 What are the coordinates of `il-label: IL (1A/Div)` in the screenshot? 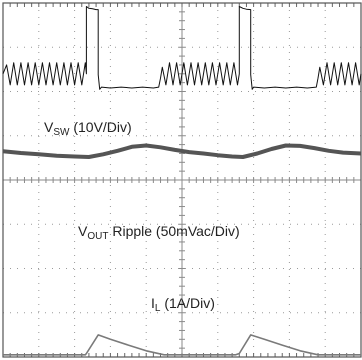 It's located at (183, 304).